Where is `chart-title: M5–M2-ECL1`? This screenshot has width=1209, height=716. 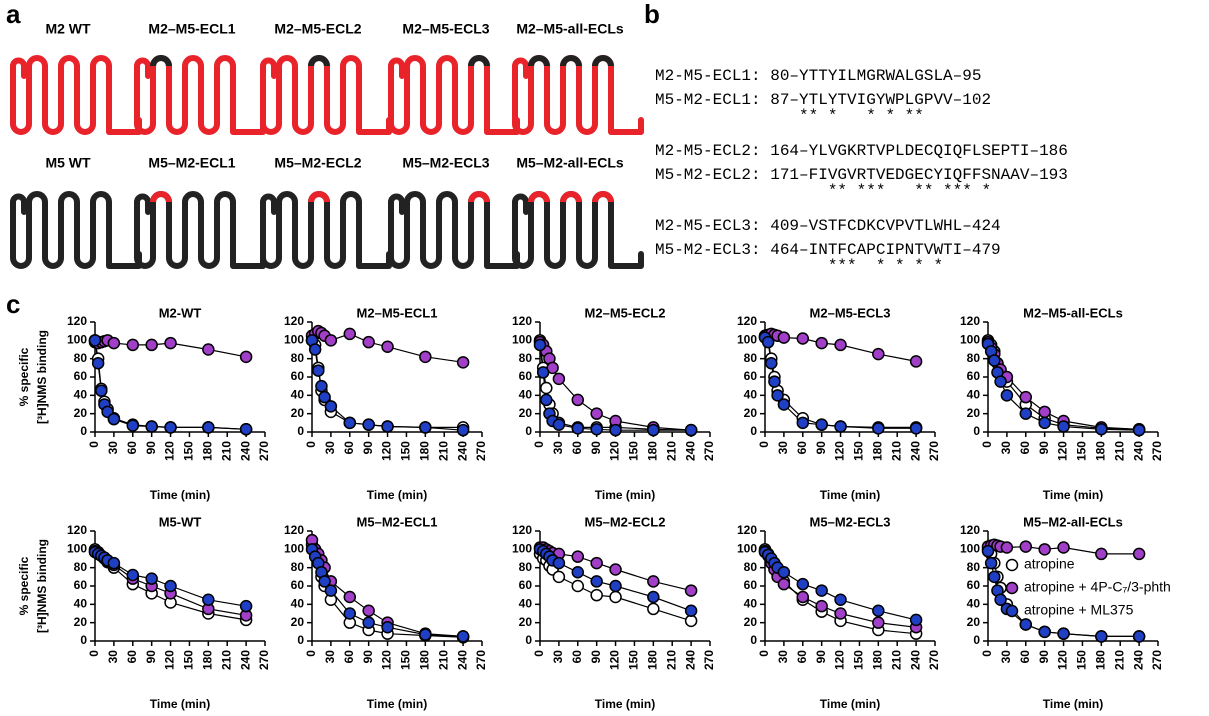
chart-title: M5–M2-ECL1 is located at coordinates (397, 521).